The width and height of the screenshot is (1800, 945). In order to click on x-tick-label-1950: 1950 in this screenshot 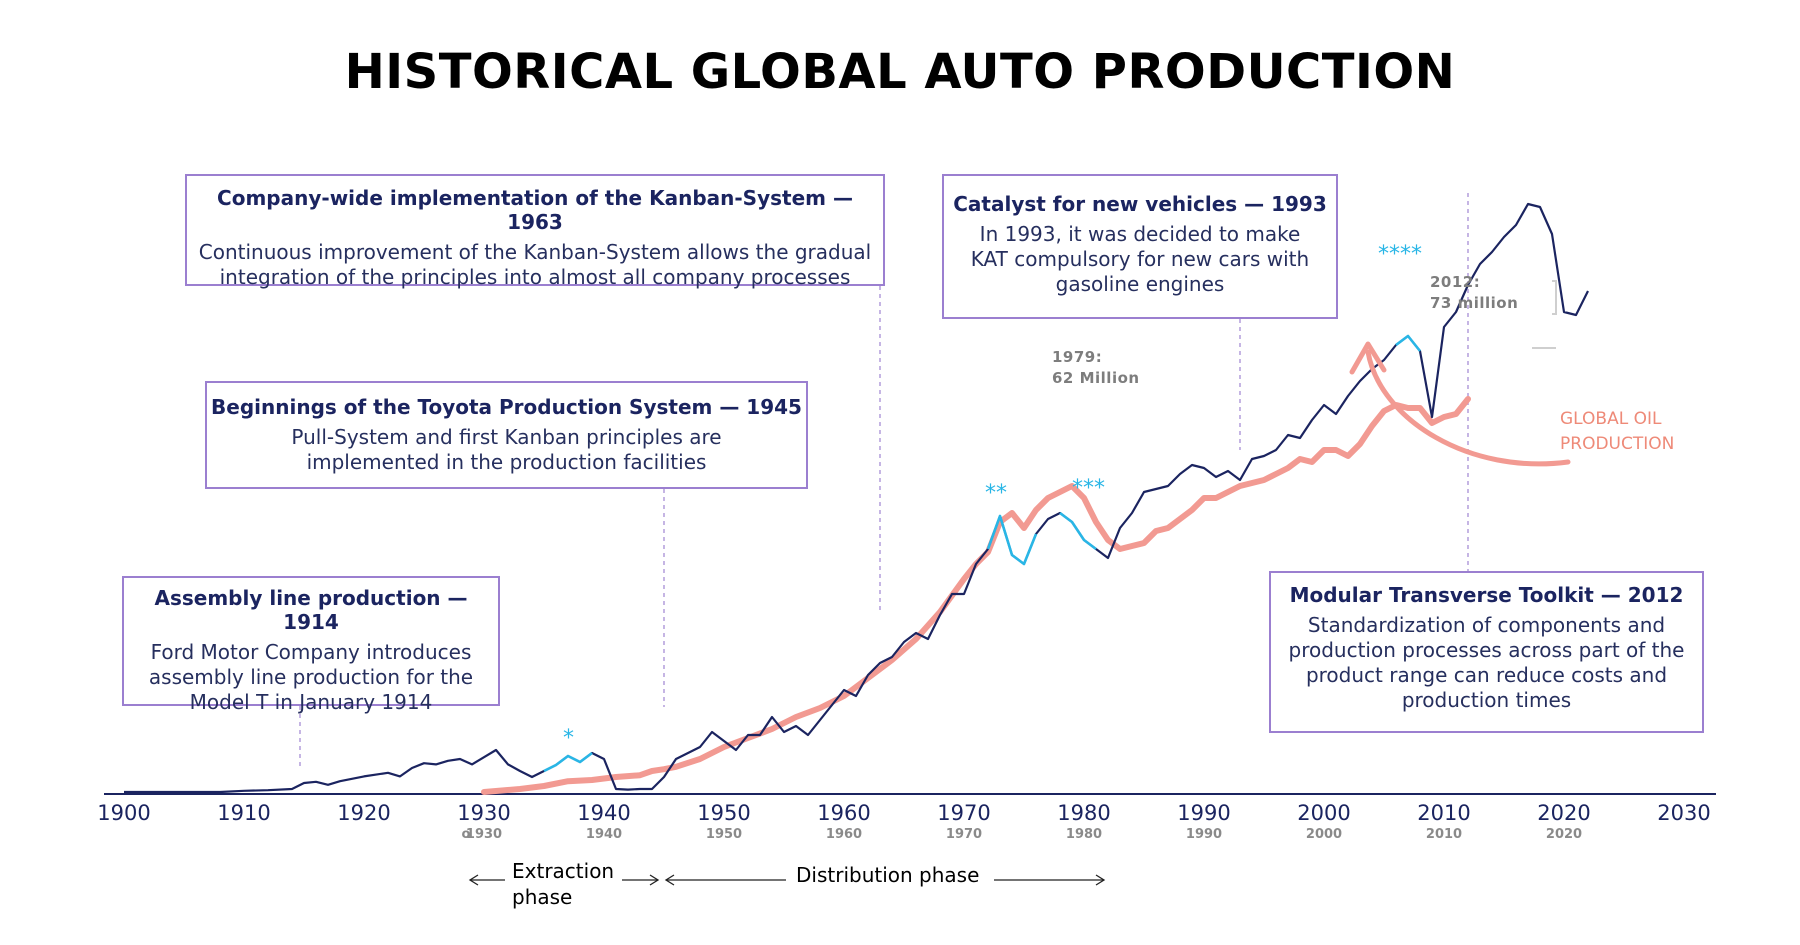, I will do `click(723, 813)`.